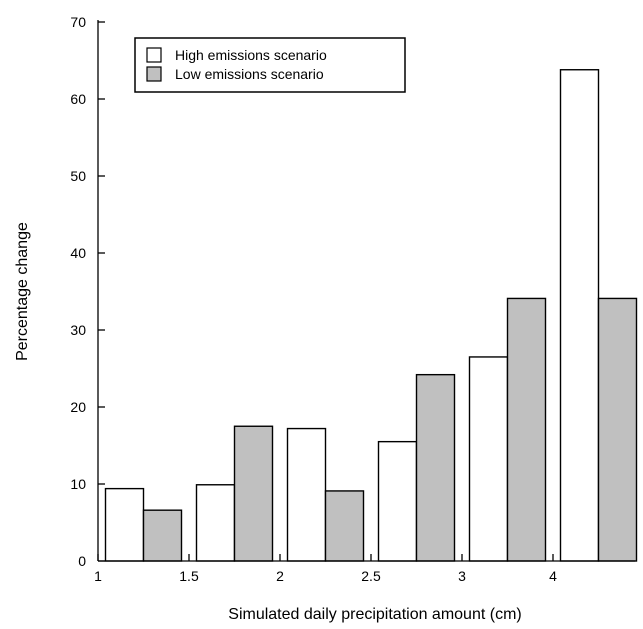  I want to click on x-tick-label-4: 3, so click(462, 576).